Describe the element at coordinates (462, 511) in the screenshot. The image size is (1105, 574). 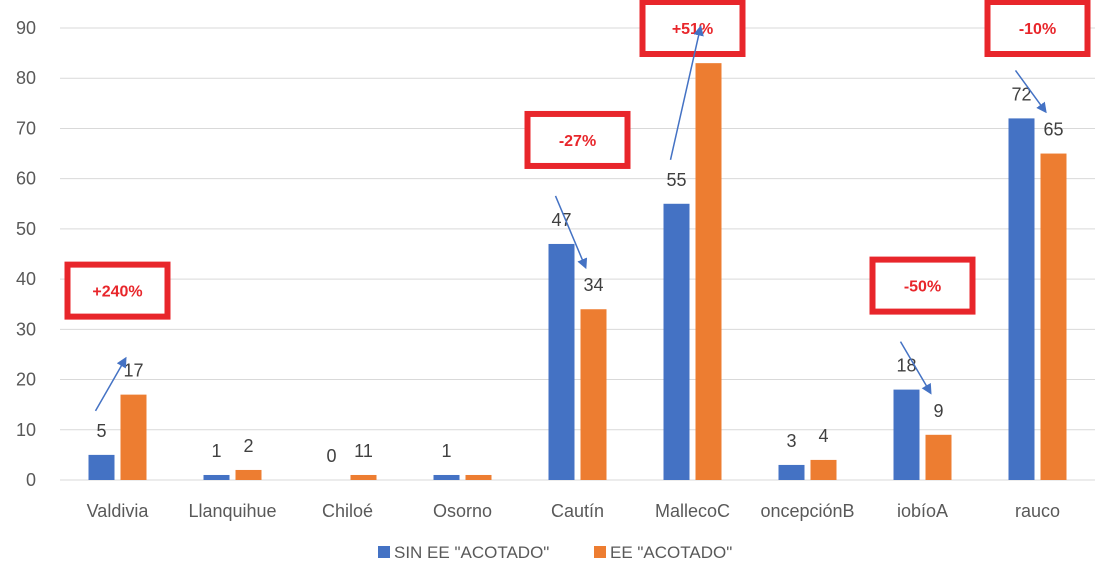
I see `x-tick-label: Osorno` at that location.